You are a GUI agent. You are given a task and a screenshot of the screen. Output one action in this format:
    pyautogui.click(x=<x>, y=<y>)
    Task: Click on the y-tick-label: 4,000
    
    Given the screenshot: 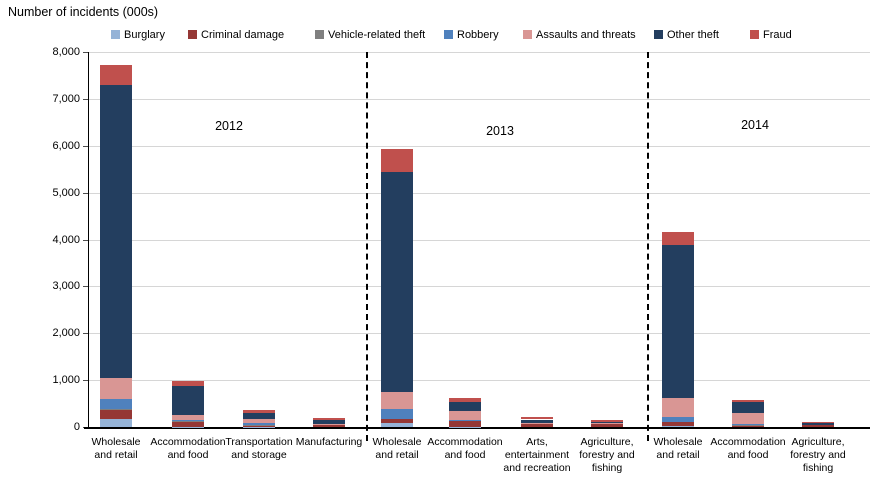 What is the action you would take?
    pyautogui.click(x=66, y=239)
    